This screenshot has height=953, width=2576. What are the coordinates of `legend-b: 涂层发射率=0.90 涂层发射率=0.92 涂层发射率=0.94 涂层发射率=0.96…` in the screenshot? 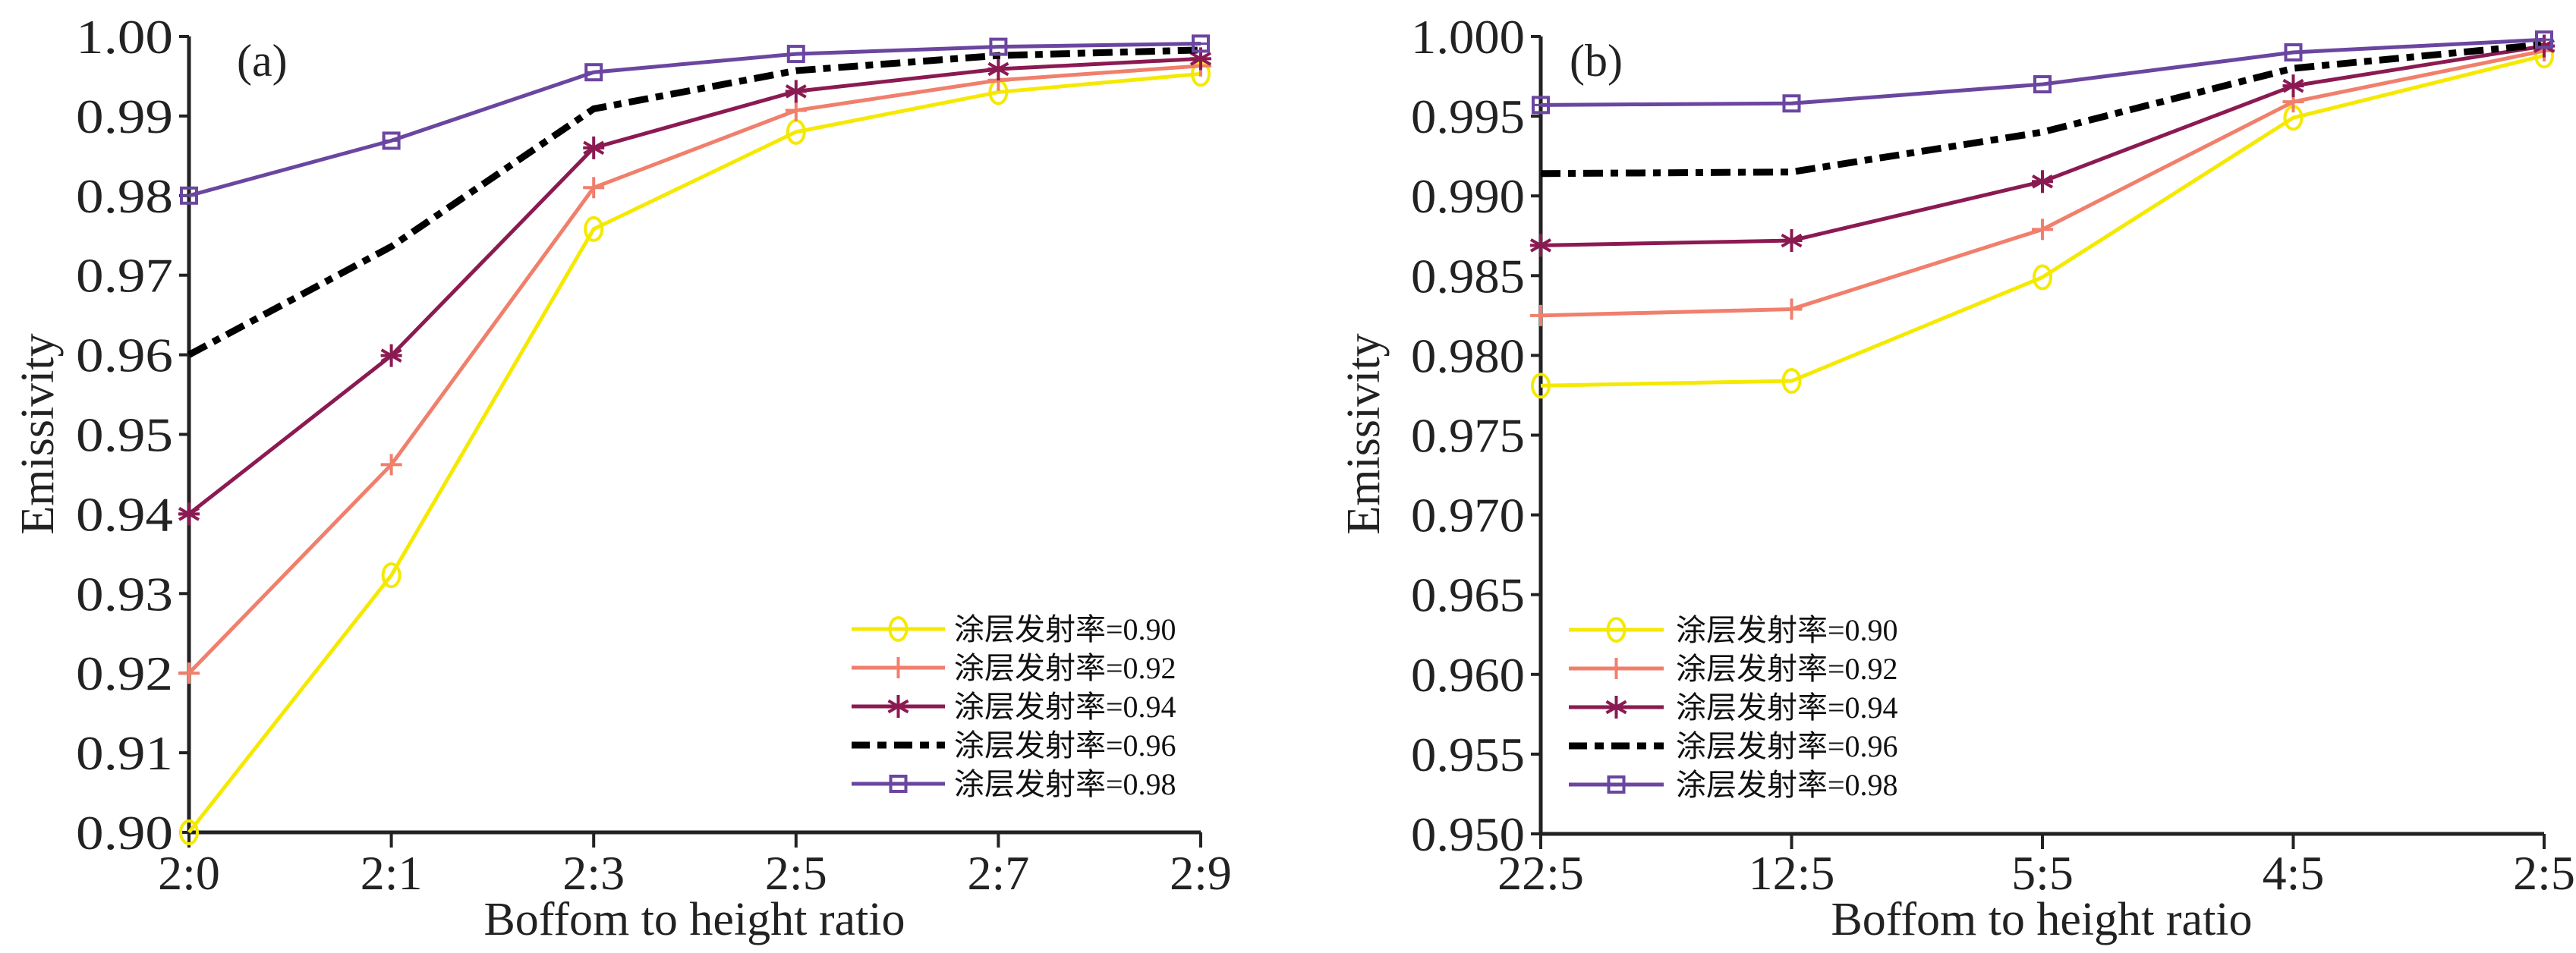 It's located at (1733, 707).